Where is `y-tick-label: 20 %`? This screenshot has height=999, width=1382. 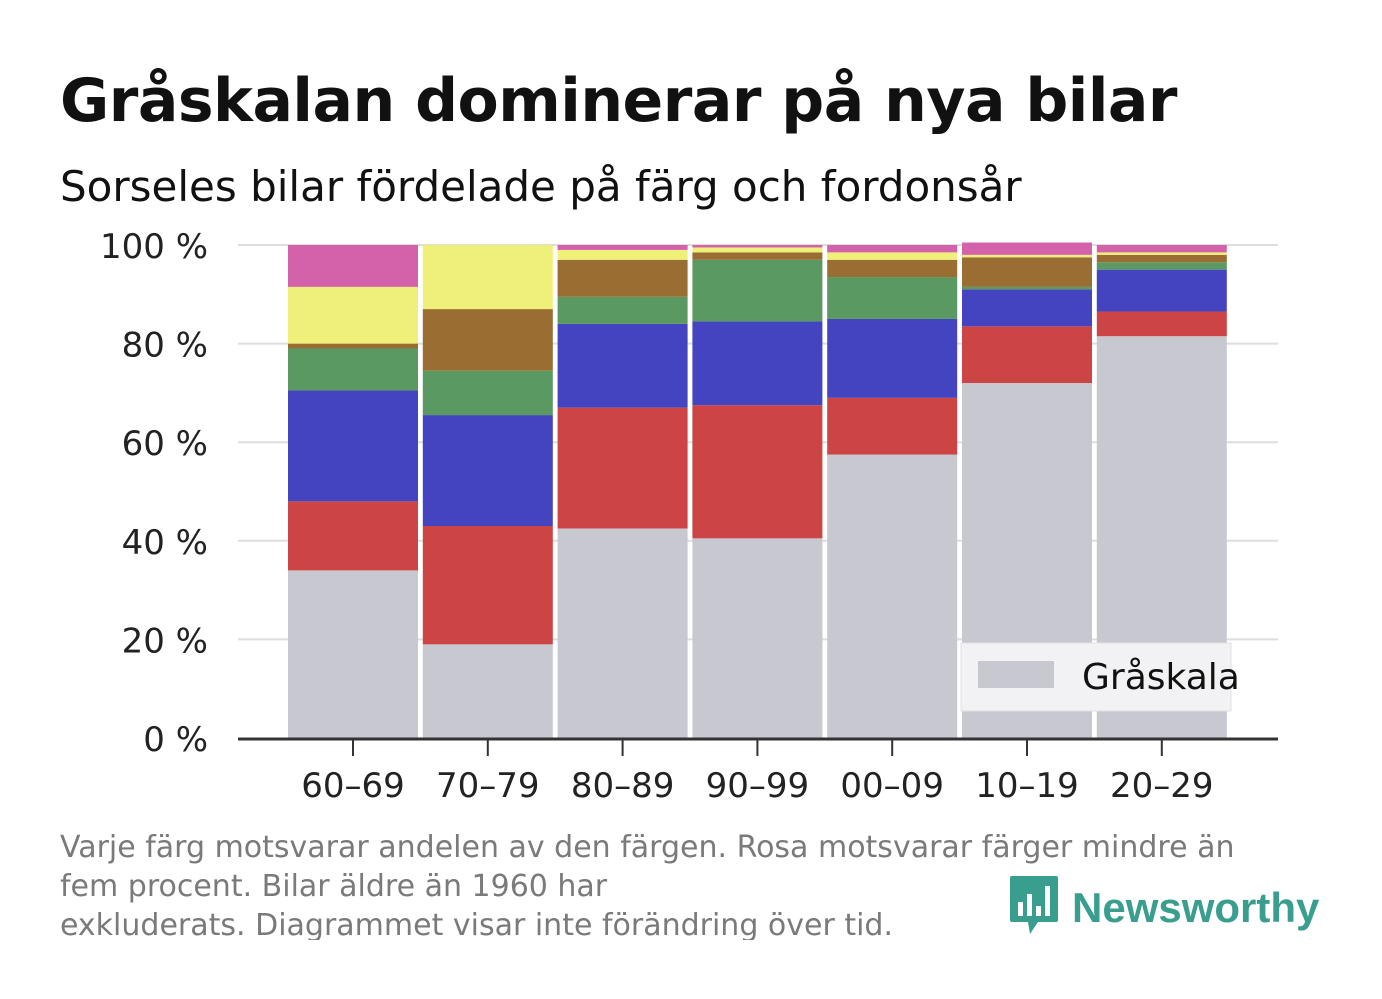
y-tick-label: 20 % is located at coordinates (165, 641).